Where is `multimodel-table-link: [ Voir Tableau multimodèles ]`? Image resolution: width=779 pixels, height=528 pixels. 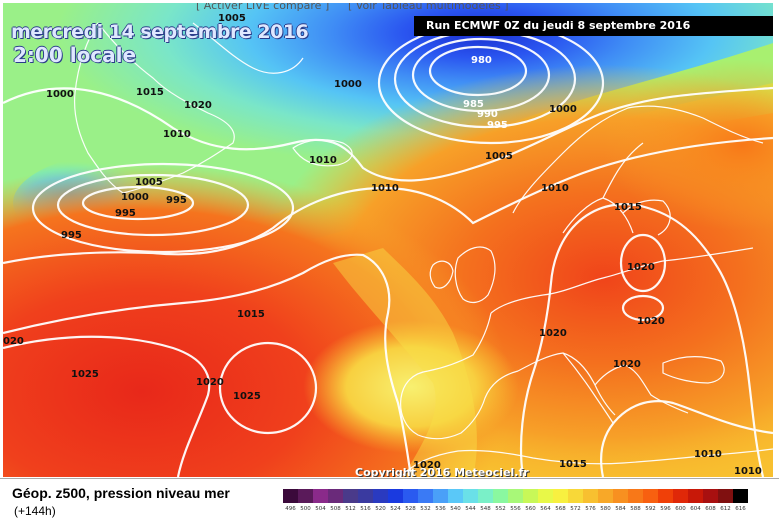 multimodel-table-link: [ Voir Tableau multimodèles ] is located at coordinates (428, 7).